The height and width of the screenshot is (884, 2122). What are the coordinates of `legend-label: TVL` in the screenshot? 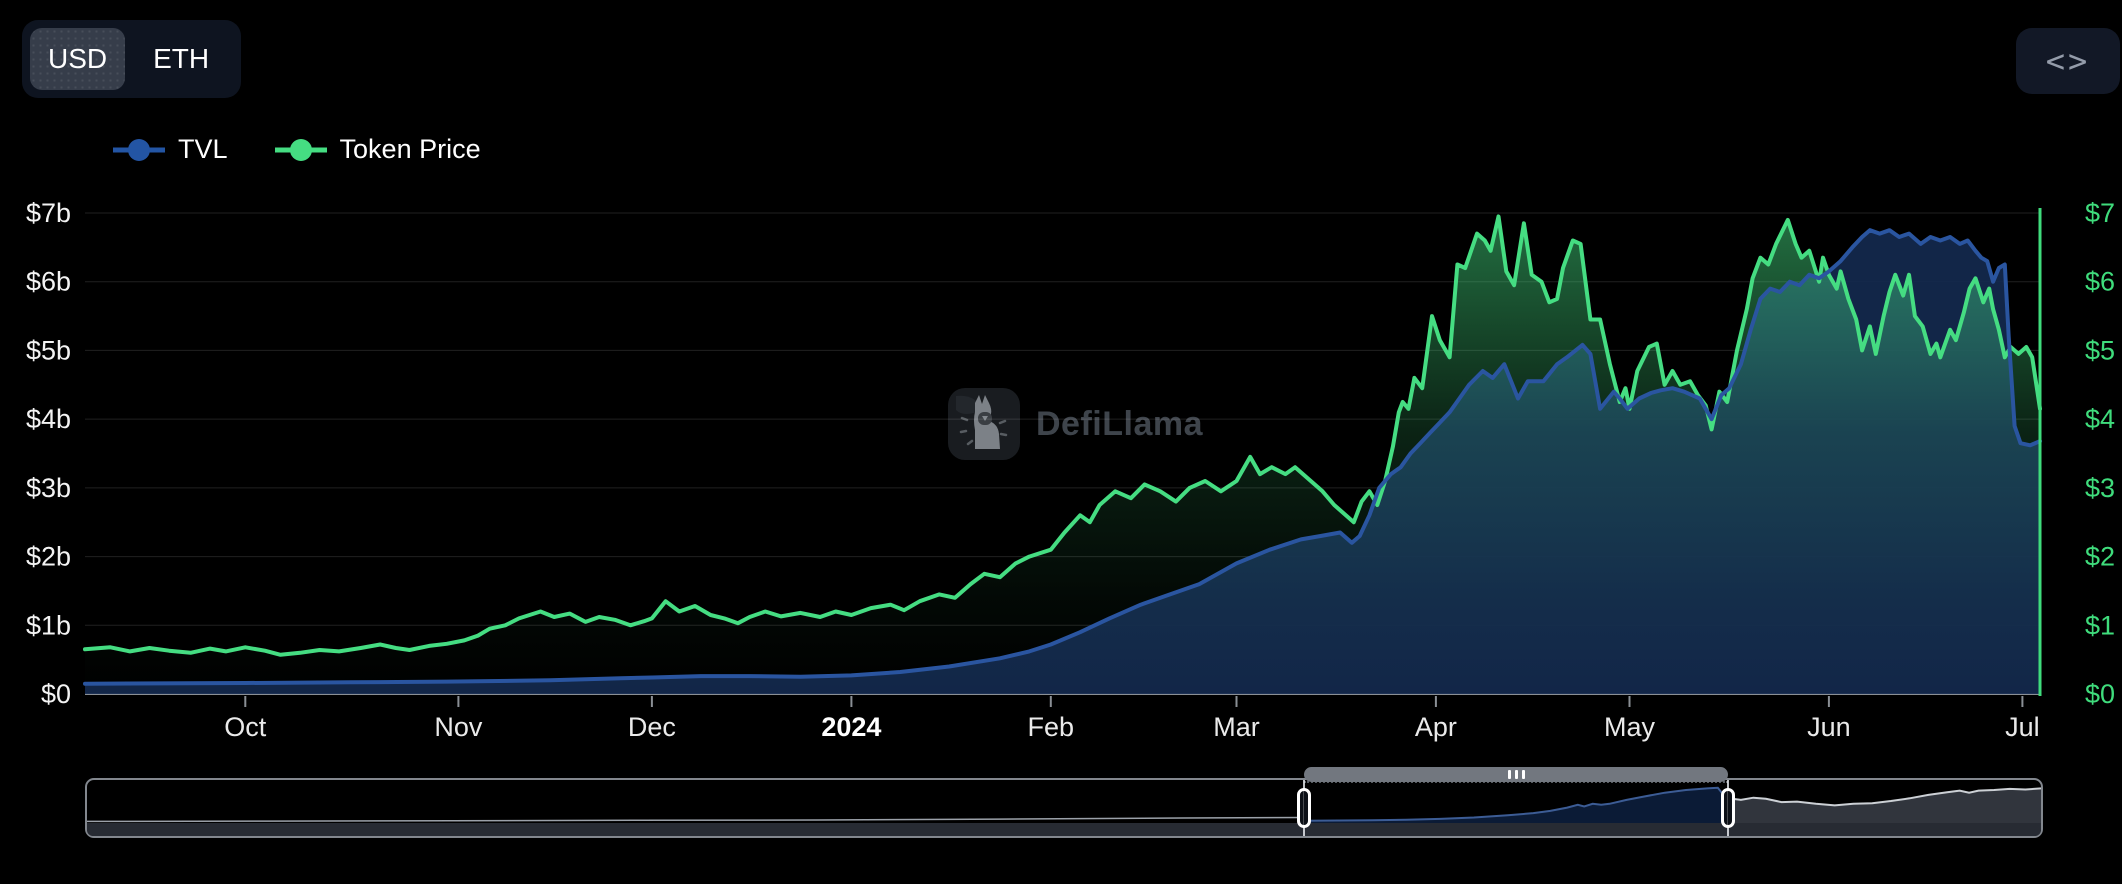 It's located at (203, 149).